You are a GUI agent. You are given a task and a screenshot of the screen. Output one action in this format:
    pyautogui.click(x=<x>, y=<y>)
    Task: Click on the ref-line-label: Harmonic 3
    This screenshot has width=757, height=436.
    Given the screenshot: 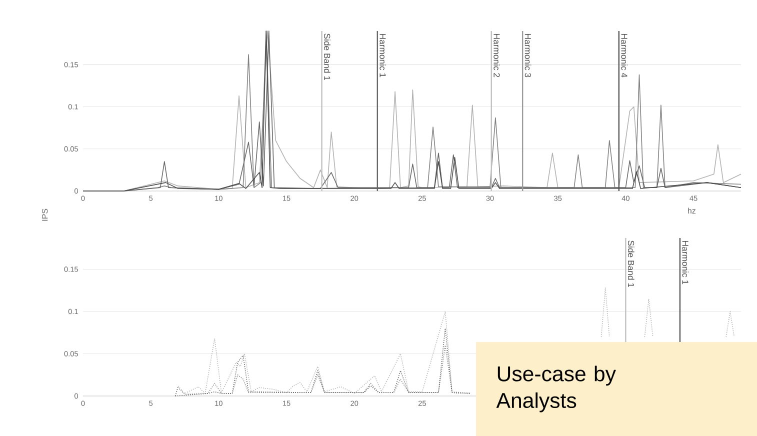 What is the action you would take?
    pyautogui.click(x=528, y=56)
    